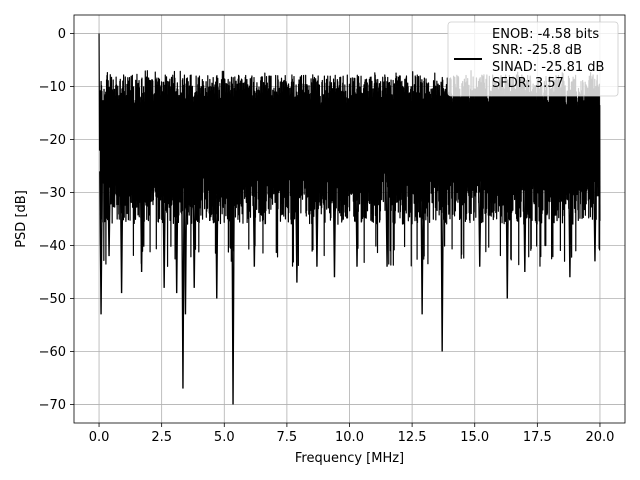 This screenshot has width=640, height=480. Describe the element at coordinates (287, 437) in the screenshot. I see `x-tick-label: 7.5` at that location.